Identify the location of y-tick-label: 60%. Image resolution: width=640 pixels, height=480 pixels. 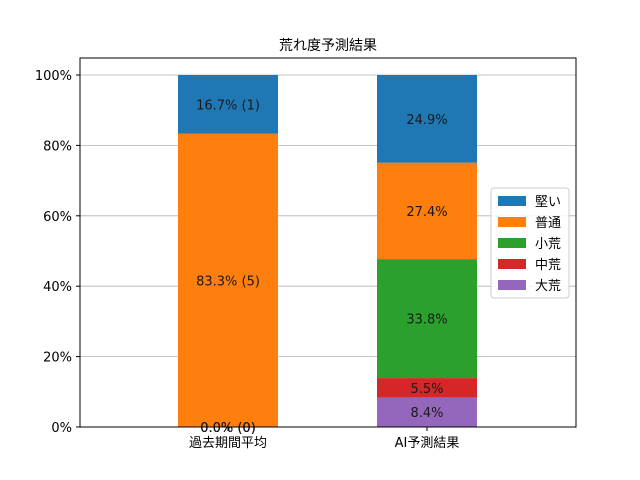
(57, 217).